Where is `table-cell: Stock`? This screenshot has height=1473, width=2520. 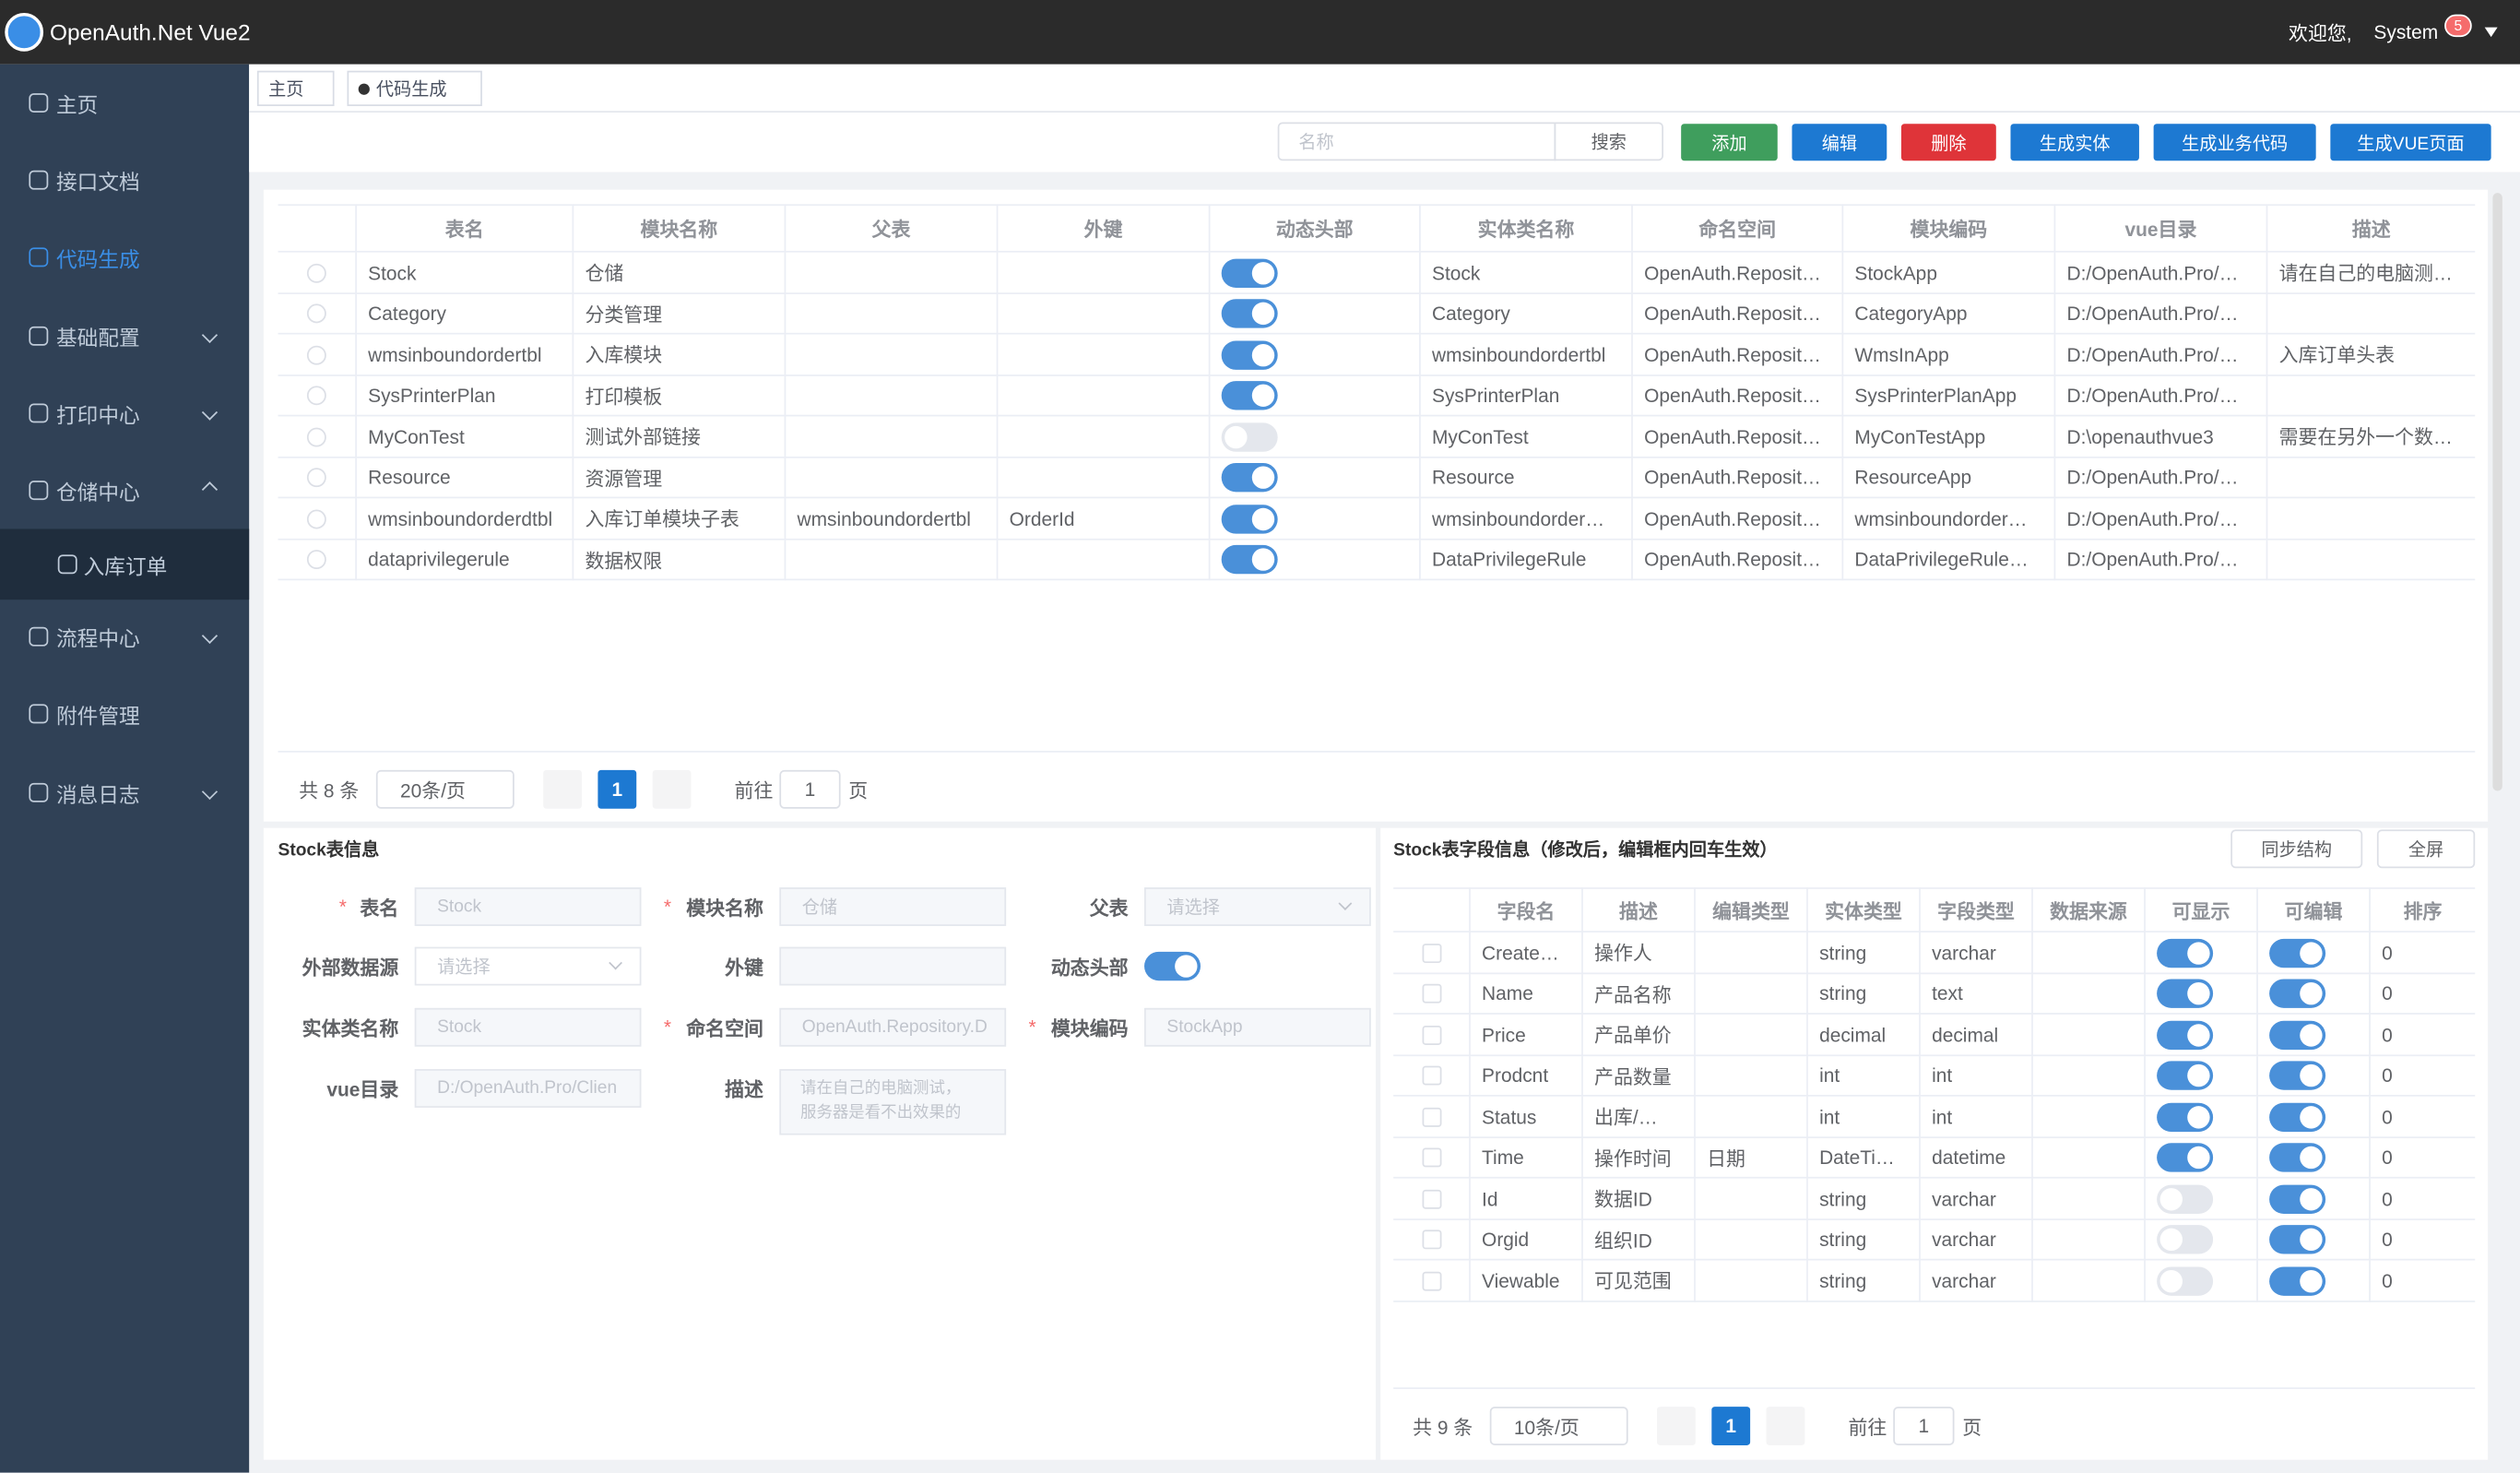 table-cell: Stock is located at coordinates (1456, 273).